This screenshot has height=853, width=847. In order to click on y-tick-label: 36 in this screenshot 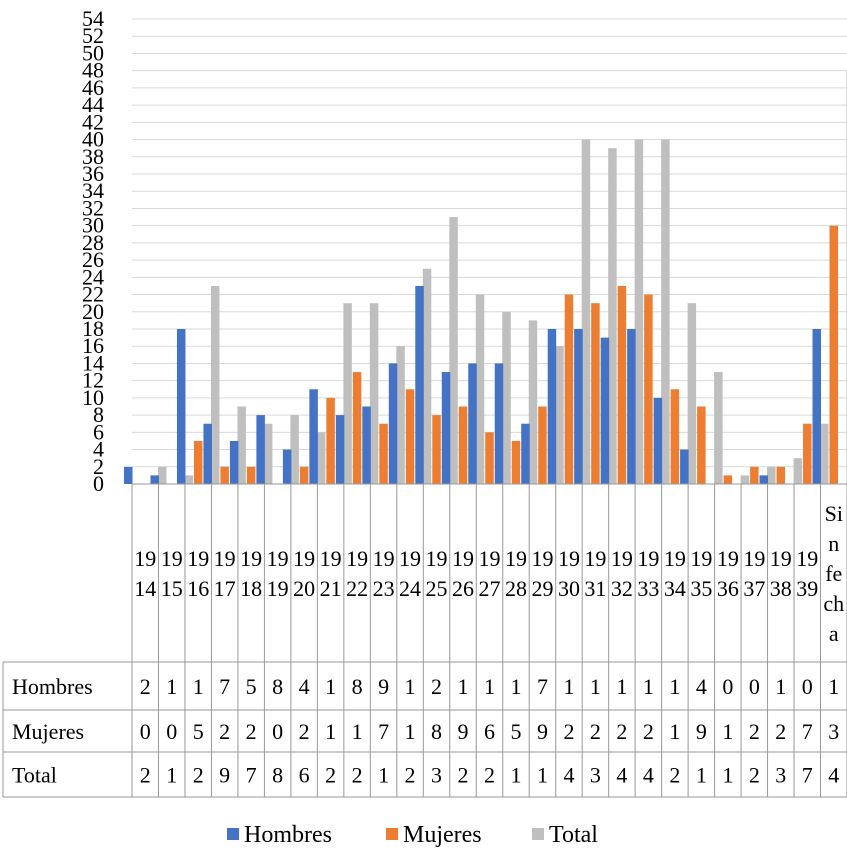, I will do `click(93, 173)`.